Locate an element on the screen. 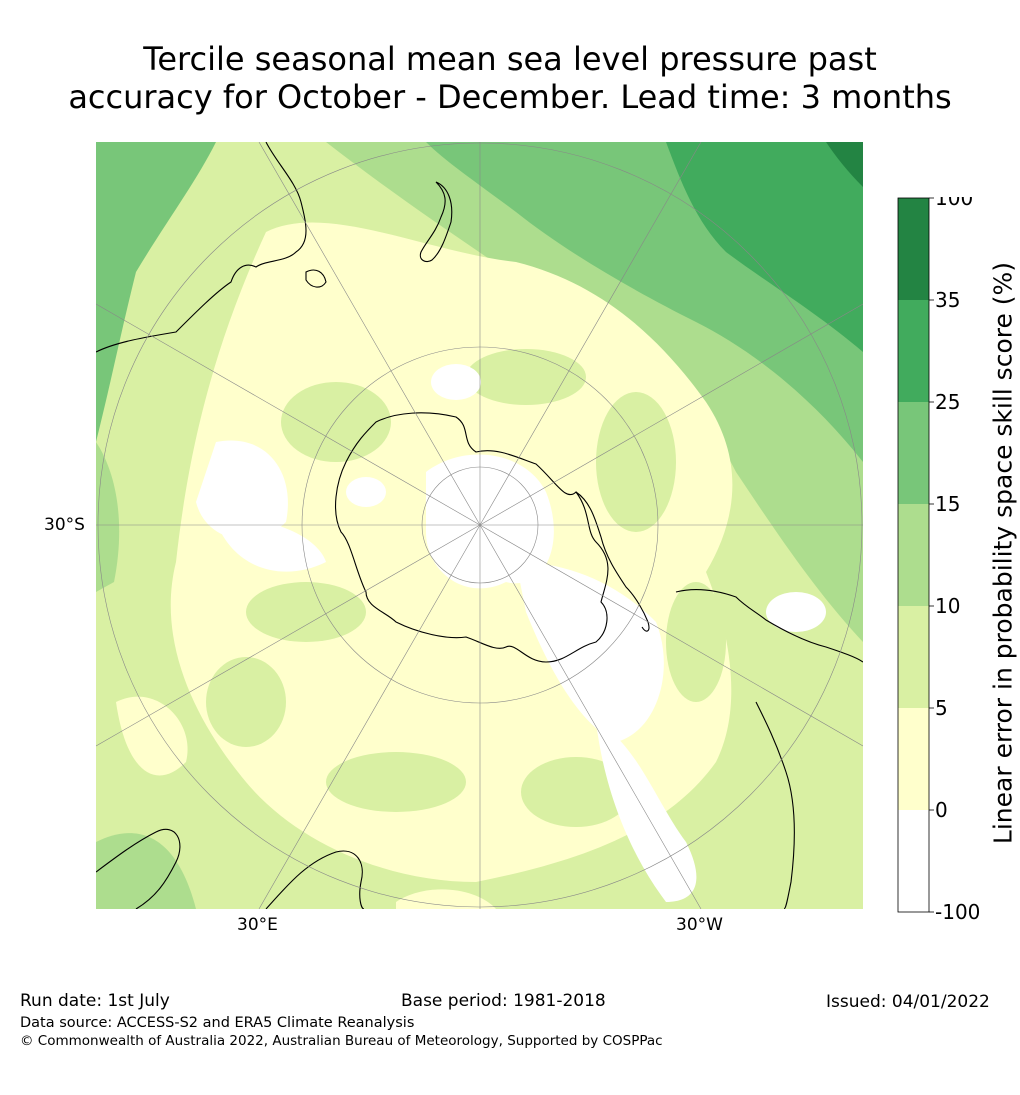 The image size is (1020, 1095). australia-coast is located at coordinates (201, 247).